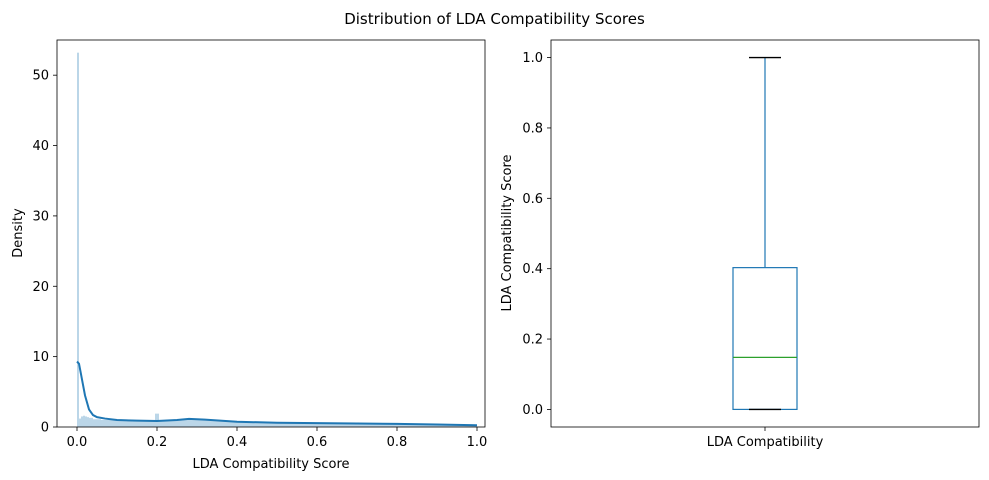 This screenshot has width=989, height=480. What do you see at coordinates (532, 269) in the screenshot?
I see `y-tick-label: 0.4` at bounding box center [532, 269].